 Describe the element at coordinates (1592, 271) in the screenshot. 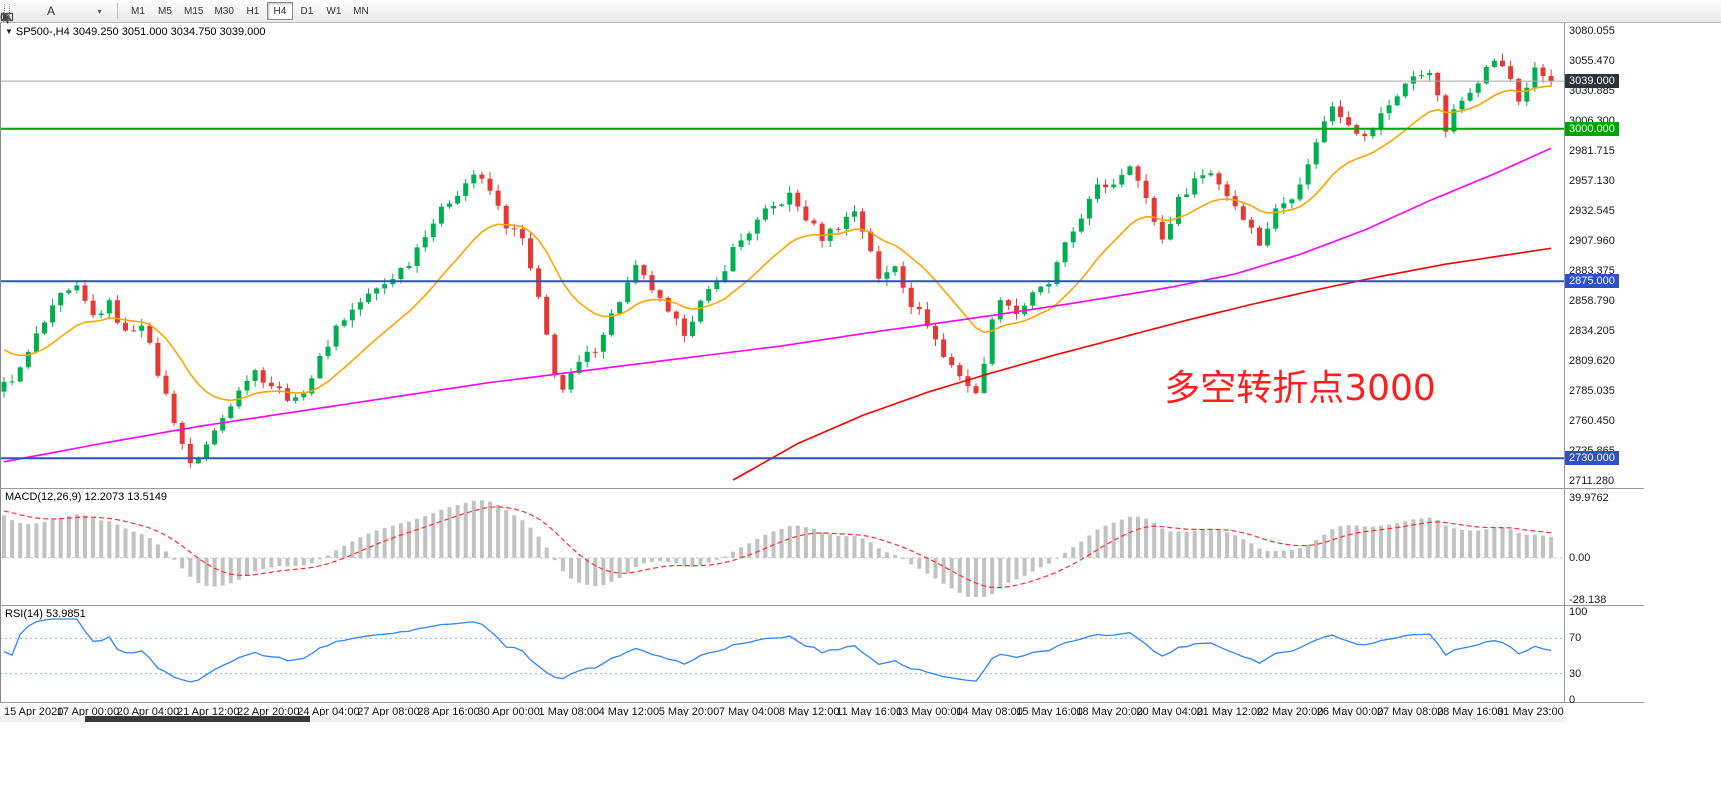

I see `price-axis-label: 2883.375` at that location.